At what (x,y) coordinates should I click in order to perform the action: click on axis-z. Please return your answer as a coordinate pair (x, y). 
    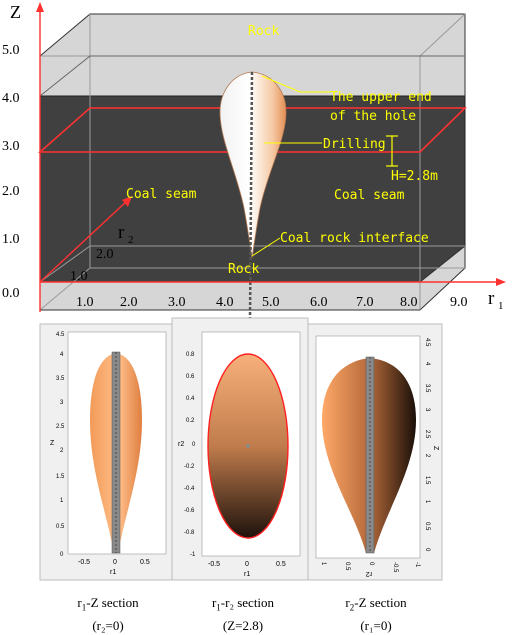
    Looking at the image, I should click on (40, 157).